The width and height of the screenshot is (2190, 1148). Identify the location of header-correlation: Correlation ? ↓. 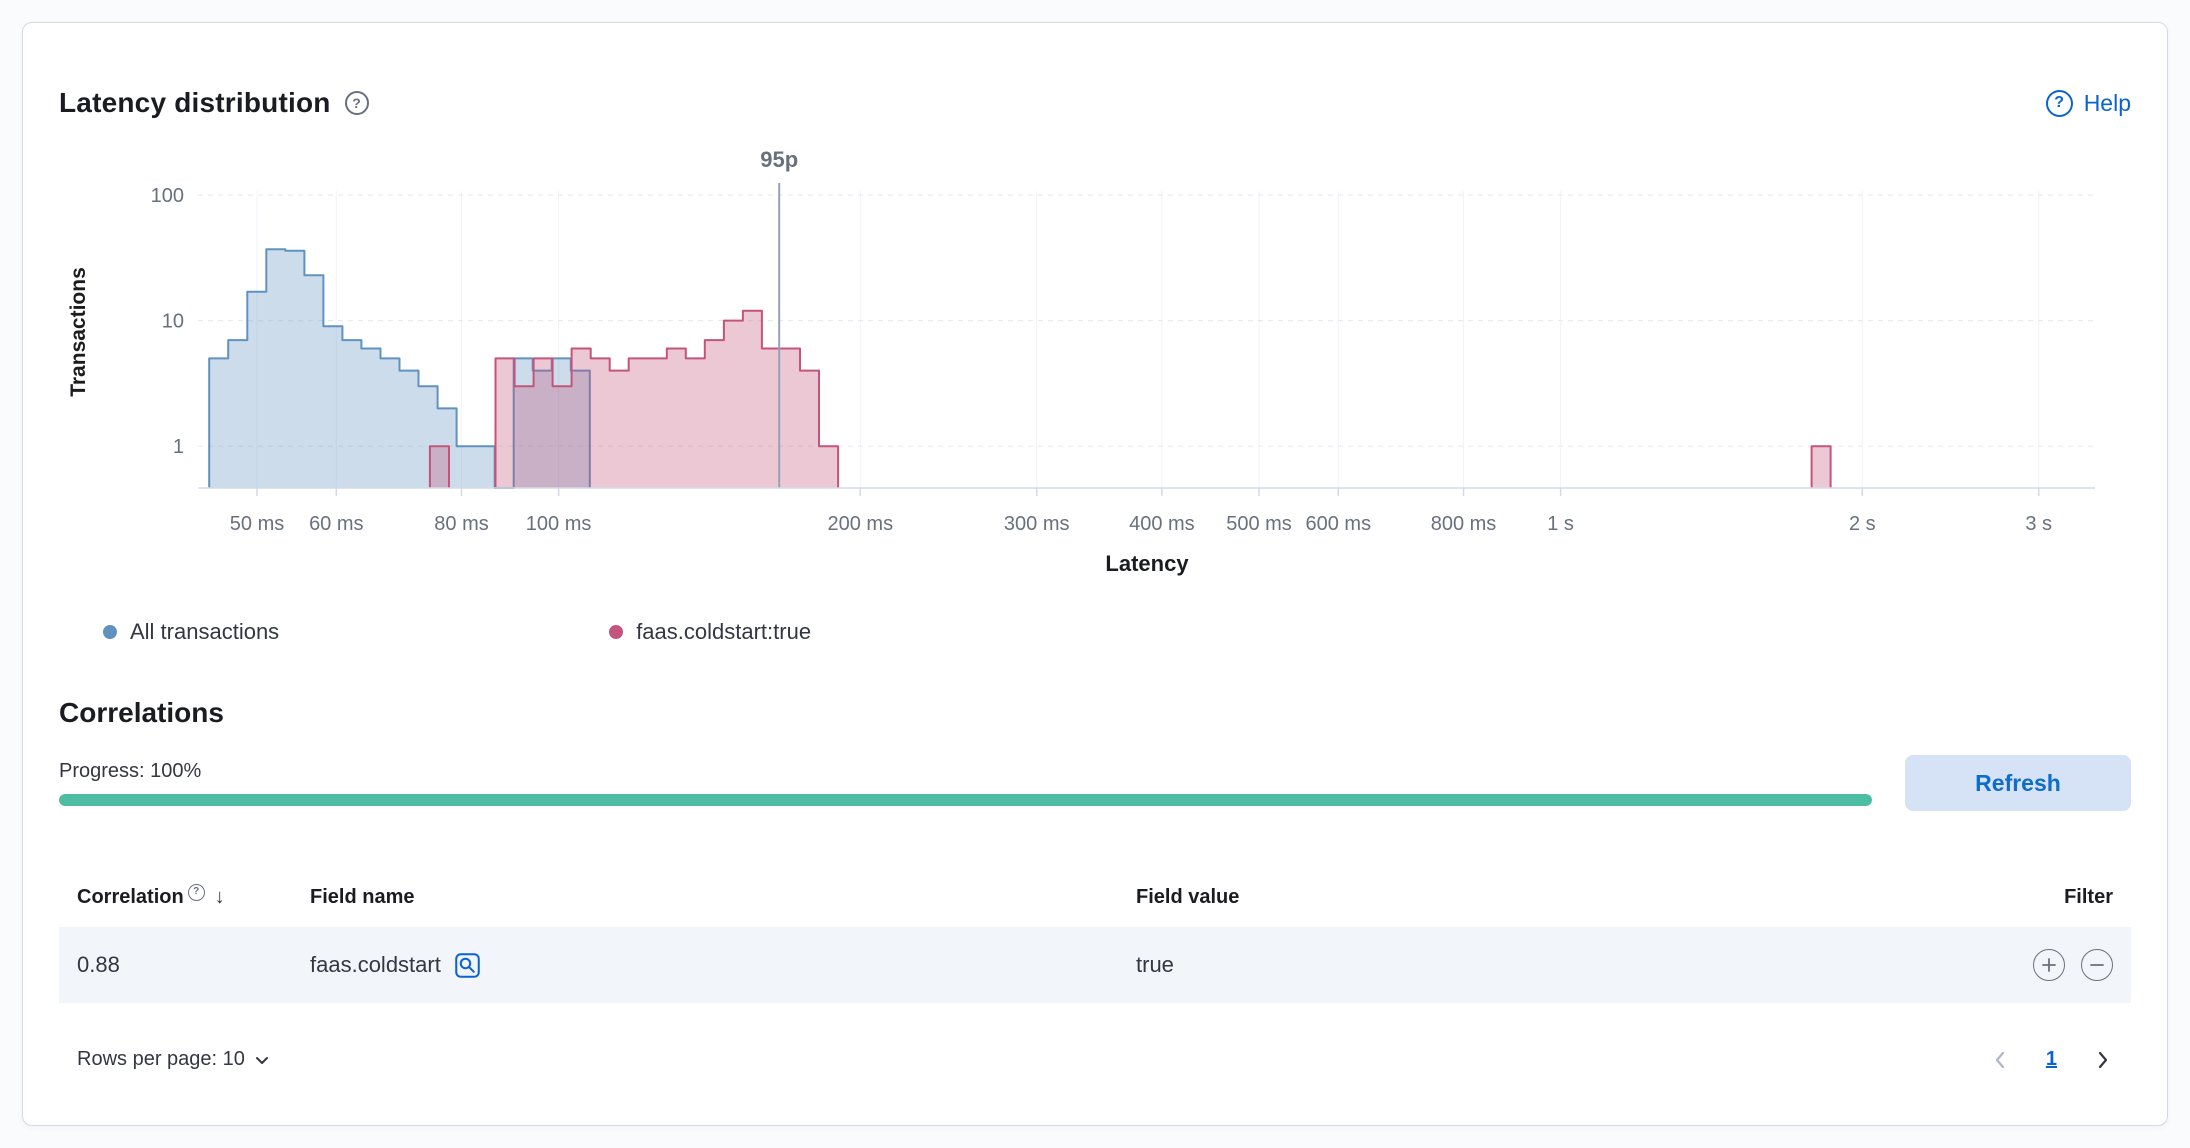
(193, 896).